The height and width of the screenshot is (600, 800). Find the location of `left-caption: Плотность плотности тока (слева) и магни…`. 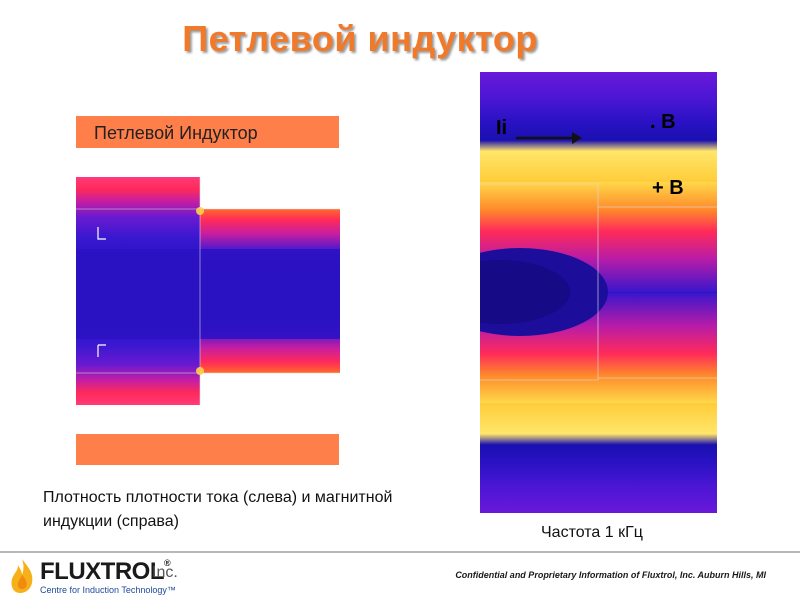

left-caption: Плотность плотности тока (слева) и магни… is located at coordinates (218, 509).